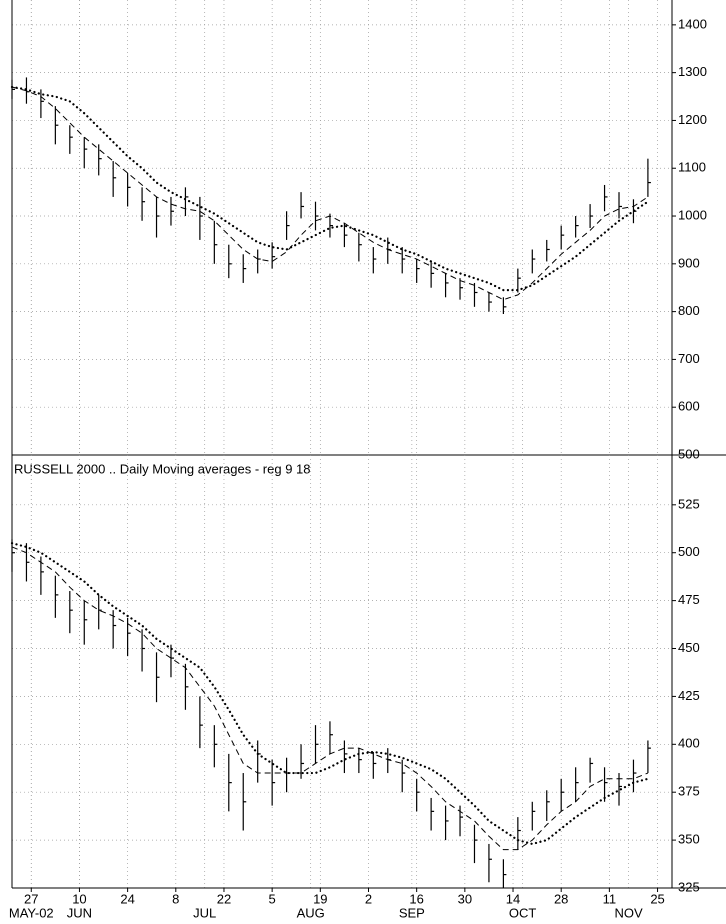 This screenshot has width=726, height=924. I want to click on y-tick-label: 600, so click(689, 406).